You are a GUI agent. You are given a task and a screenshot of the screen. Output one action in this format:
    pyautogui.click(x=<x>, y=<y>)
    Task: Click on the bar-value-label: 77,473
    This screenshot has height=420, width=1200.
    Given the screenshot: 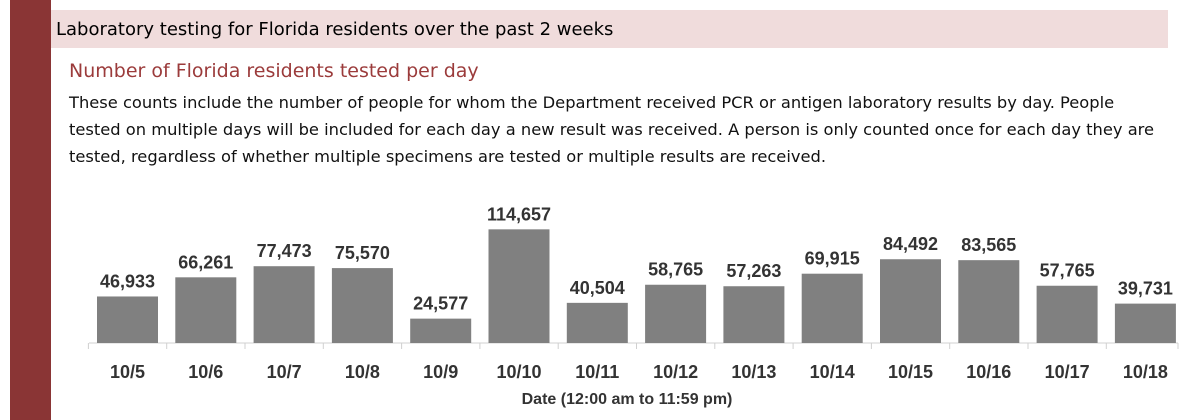 What is the action you would take?
    pyautogui.click(x=284, y=251)
    